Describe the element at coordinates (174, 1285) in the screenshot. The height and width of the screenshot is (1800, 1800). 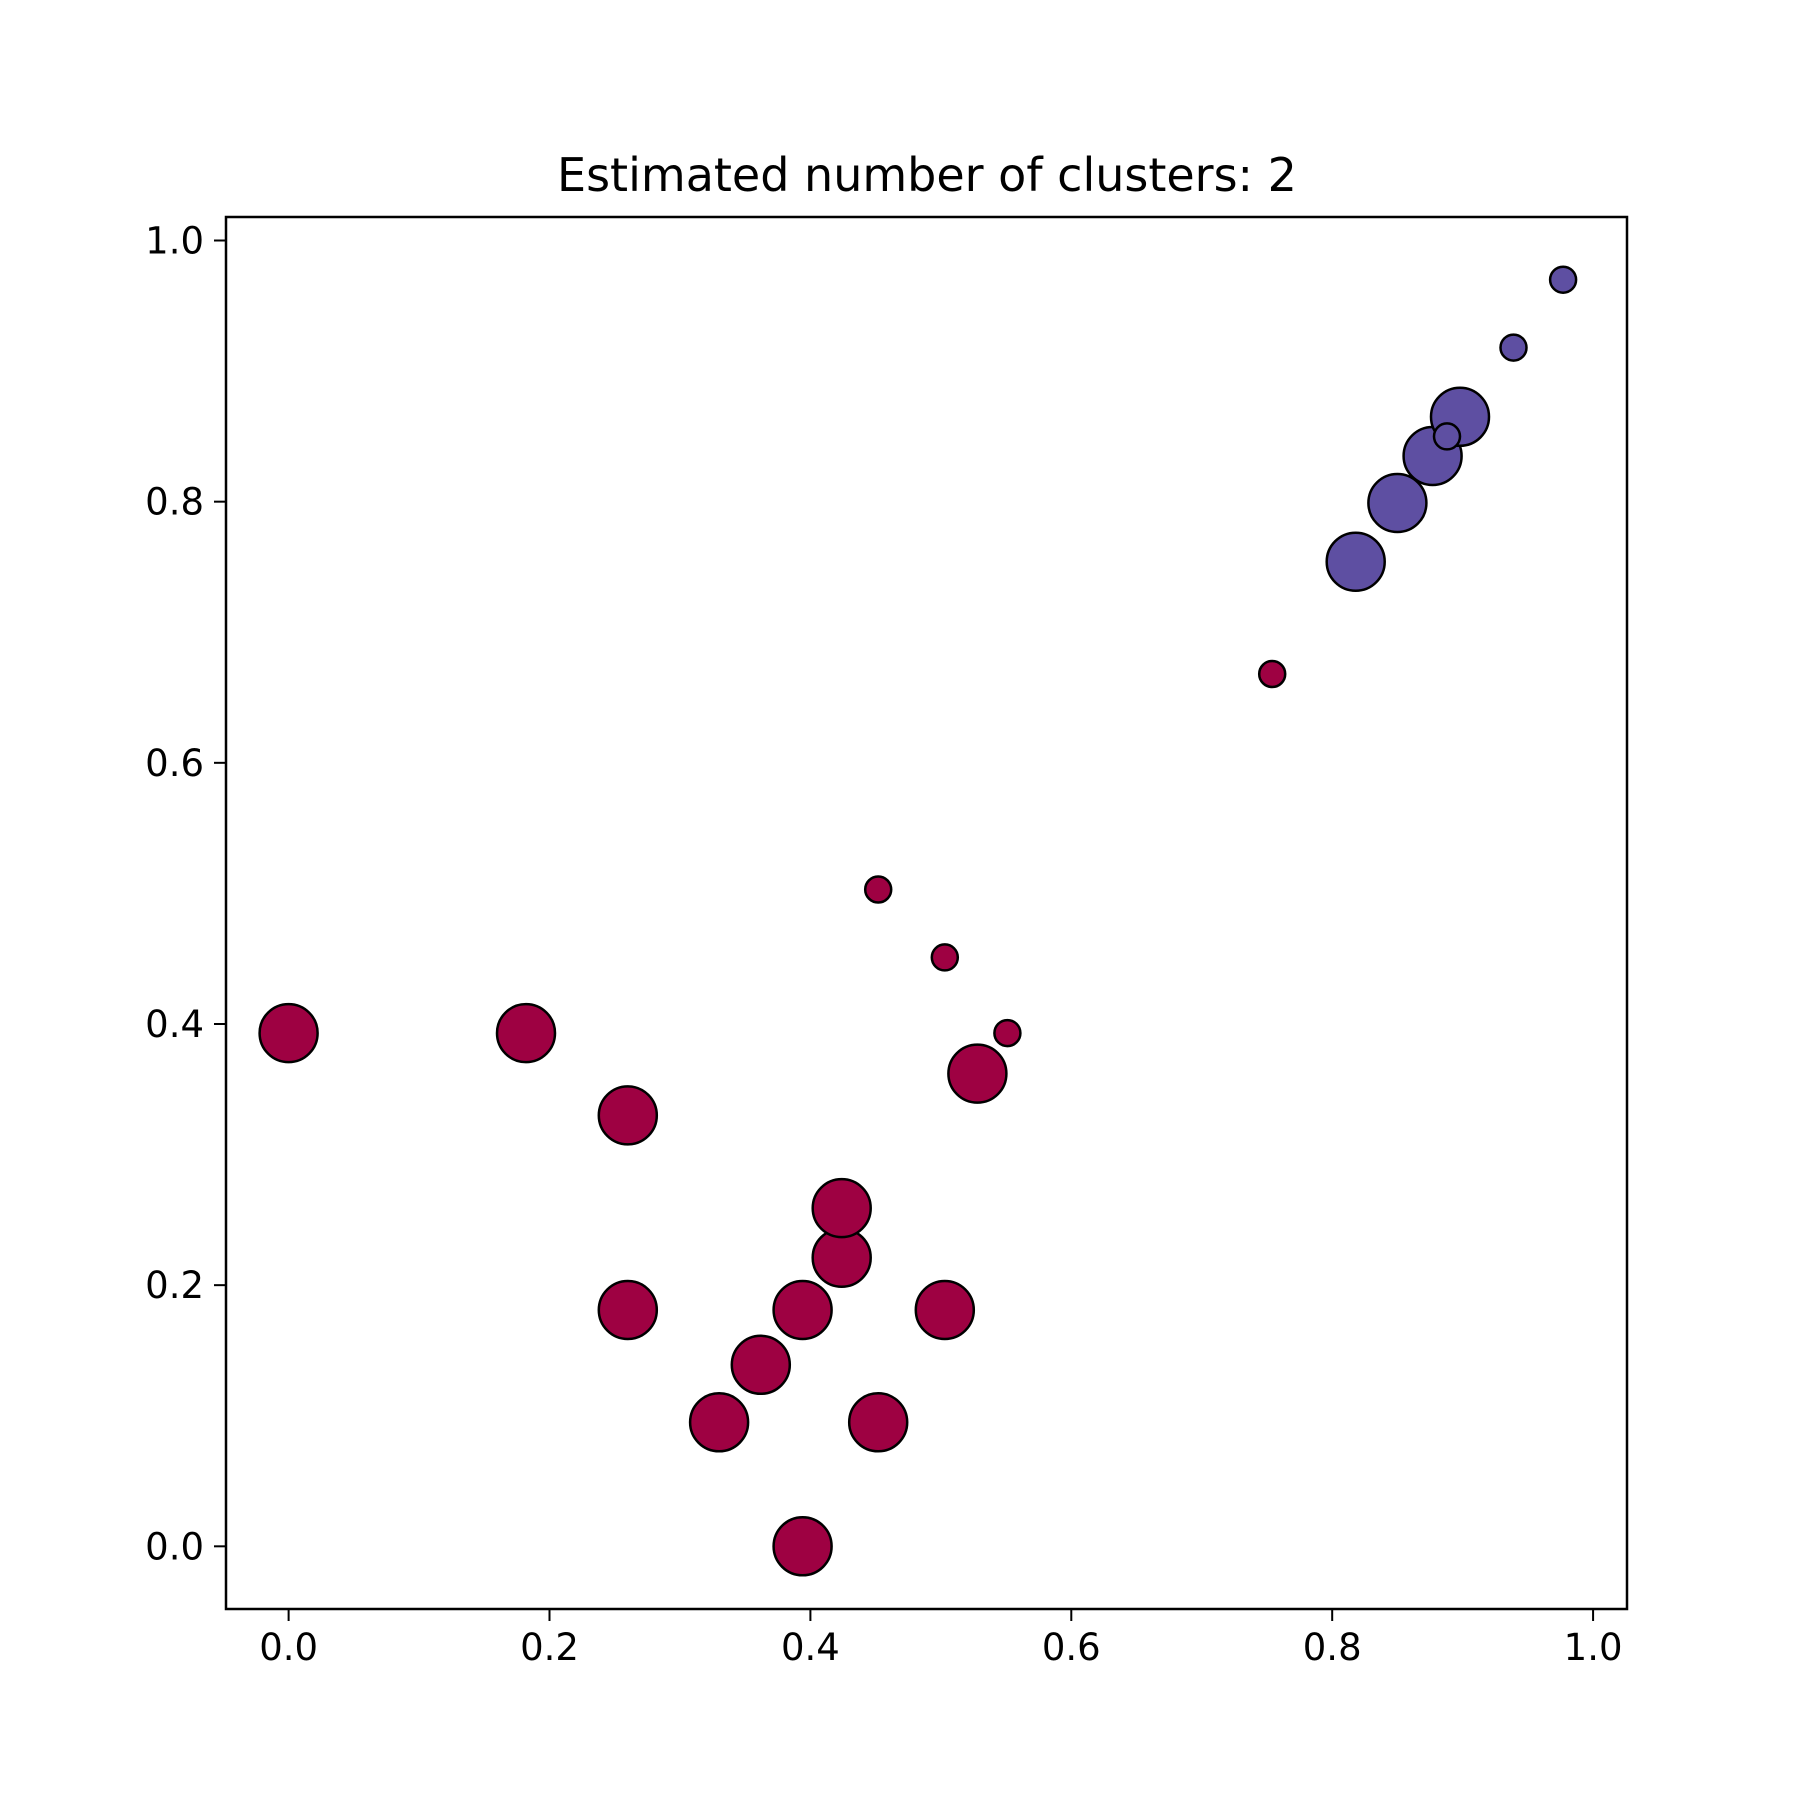
I see `y-tick-label-1: 0.2` at that location.